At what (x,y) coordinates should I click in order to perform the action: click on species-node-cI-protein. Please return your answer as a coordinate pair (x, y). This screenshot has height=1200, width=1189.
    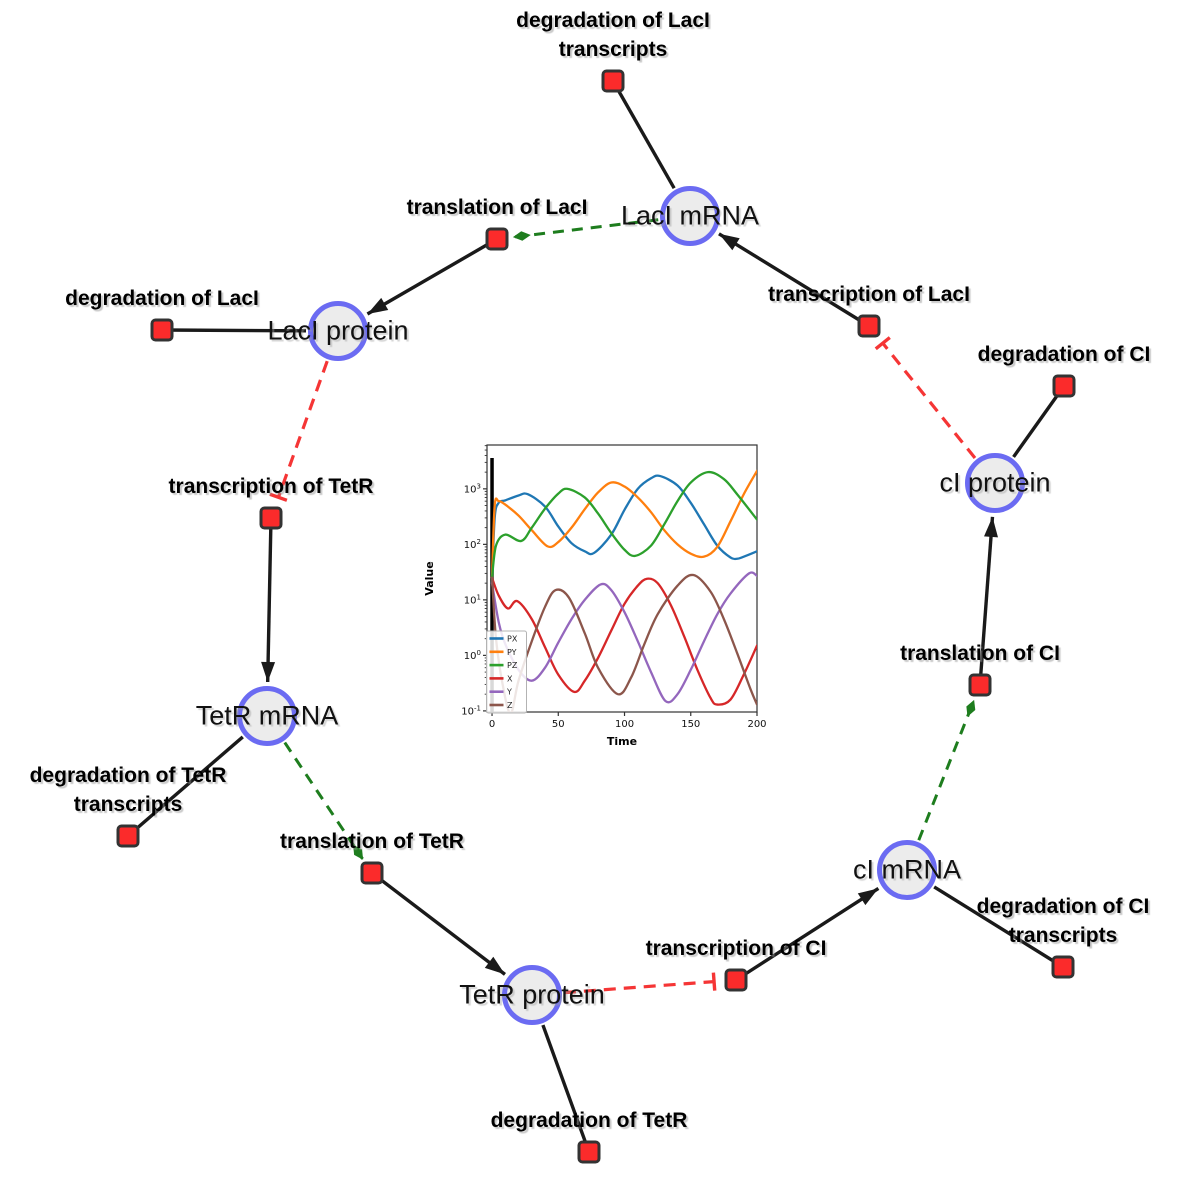
    Looking at the image, I should click on (995, 483).